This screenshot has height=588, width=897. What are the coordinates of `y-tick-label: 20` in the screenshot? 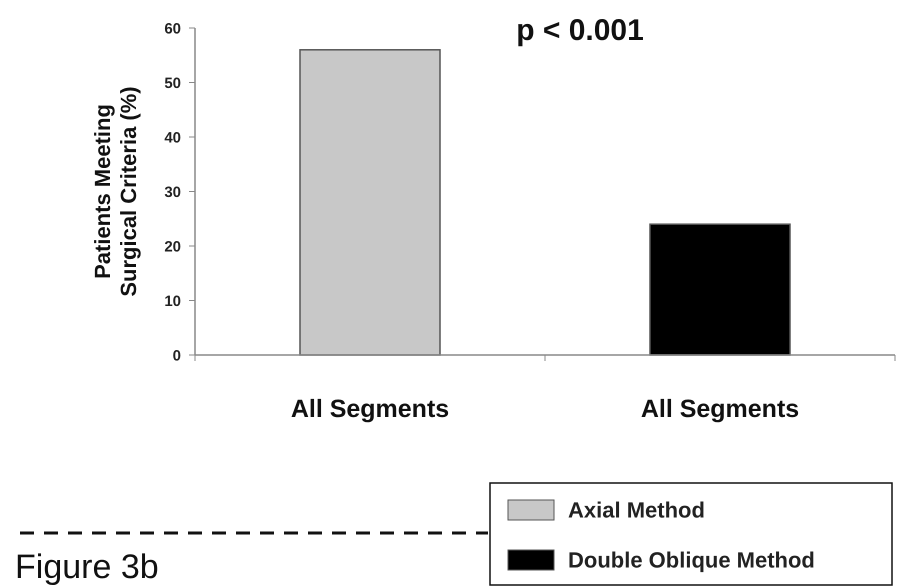 It's located at (172, 247).